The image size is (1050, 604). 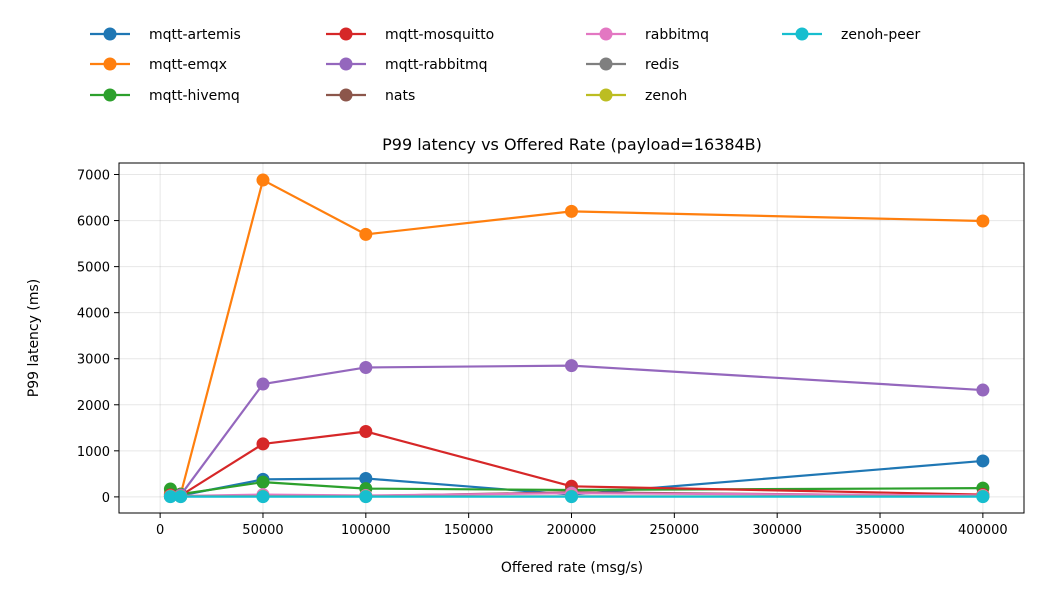 What do you see at coordinates (675, 530) in the screenshot?
I see `x-tick-label: 250000` at bounding box center [675, 530].